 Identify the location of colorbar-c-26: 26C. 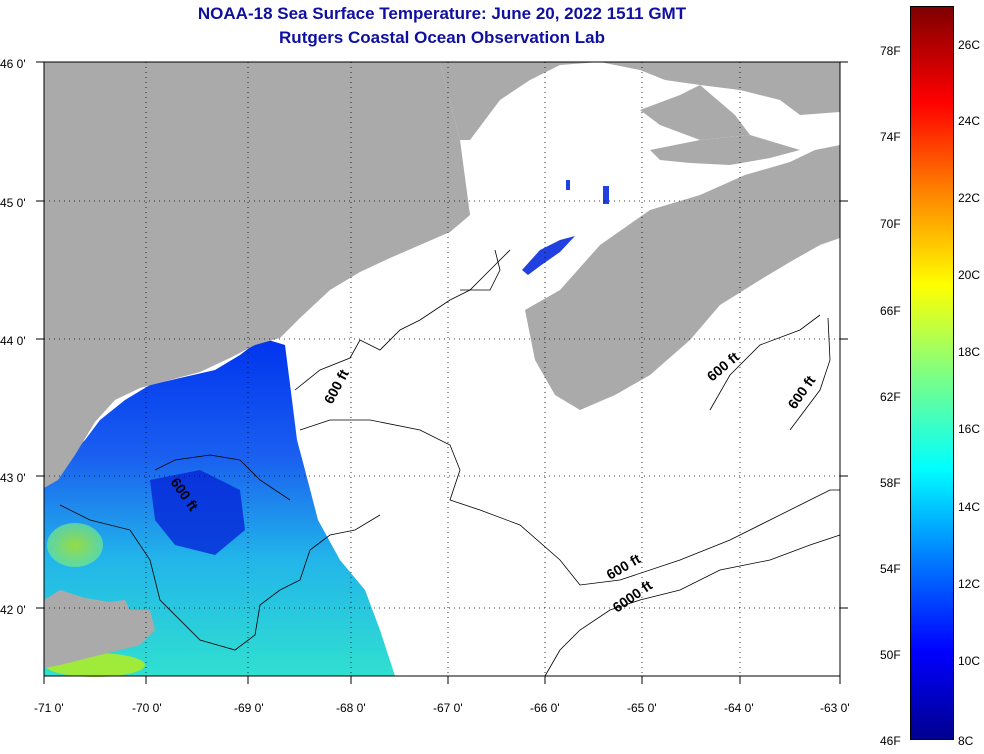
(969, 45).